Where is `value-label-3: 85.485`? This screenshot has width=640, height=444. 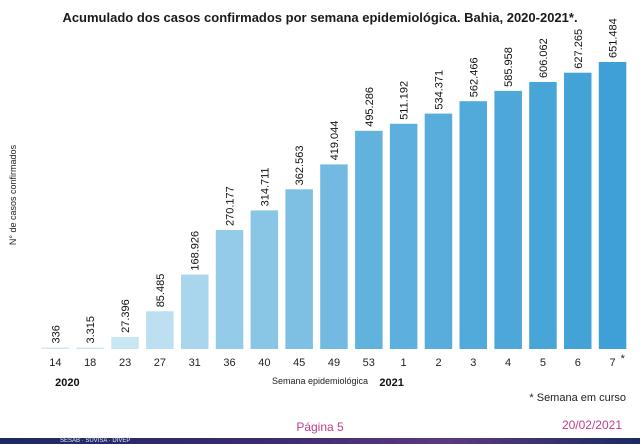 value-label-3: 85.485 is located at coordinates (161, 291).